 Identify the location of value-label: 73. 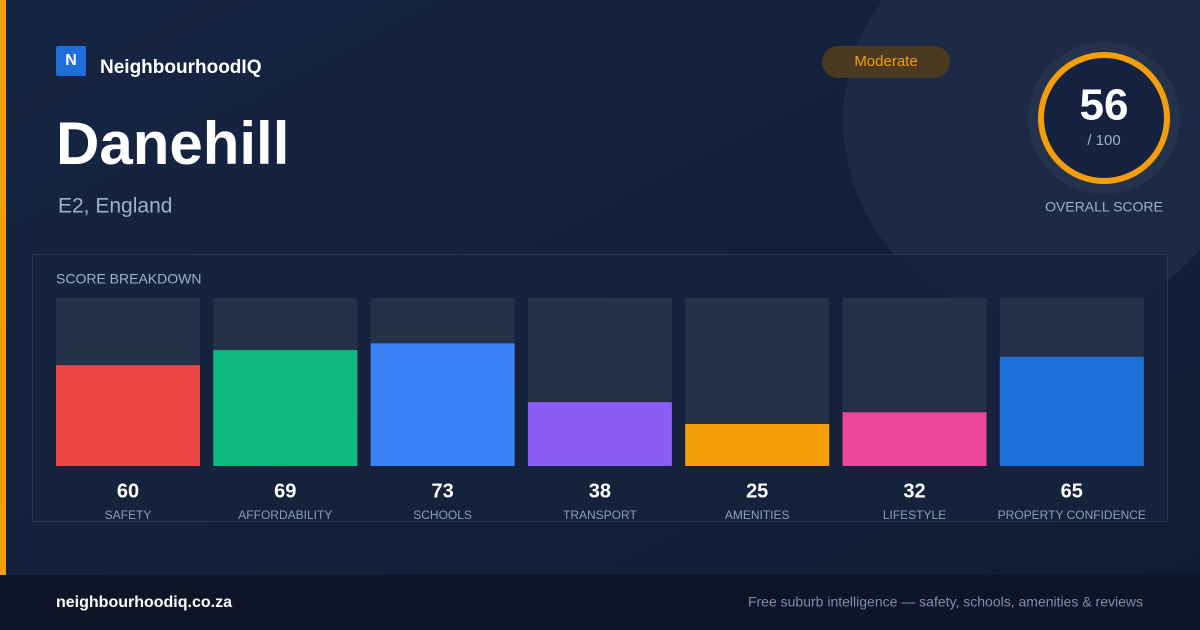
(442, 491).